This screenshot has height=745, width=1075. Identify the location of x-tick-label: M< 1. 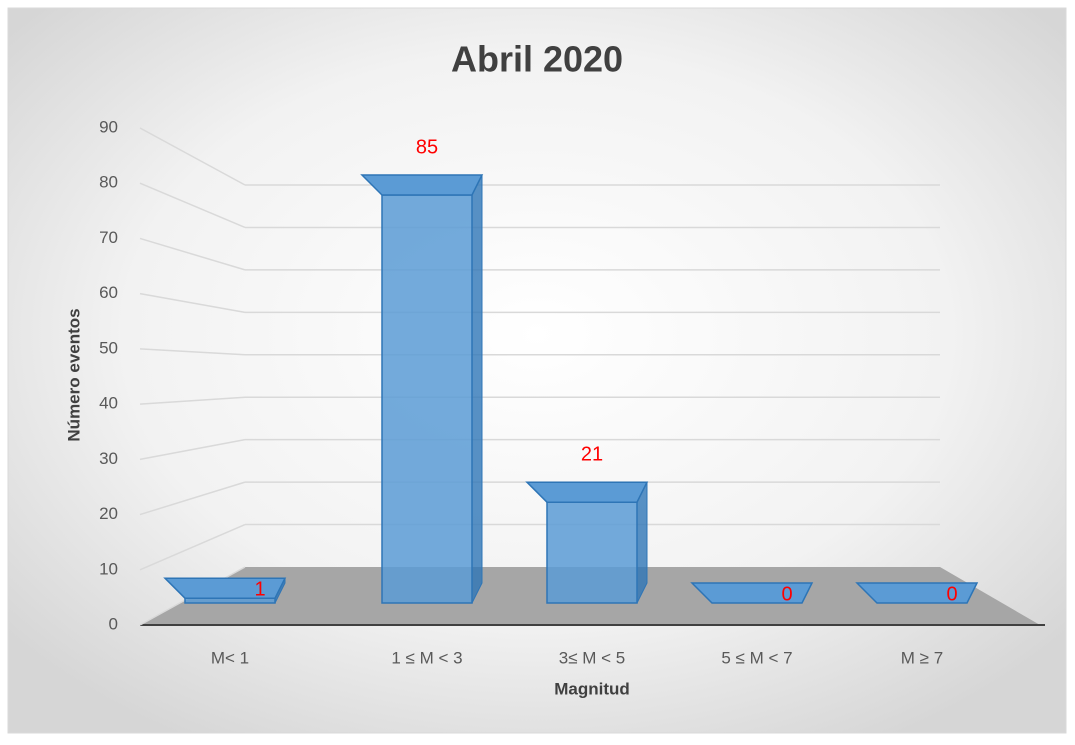
(230, 657).